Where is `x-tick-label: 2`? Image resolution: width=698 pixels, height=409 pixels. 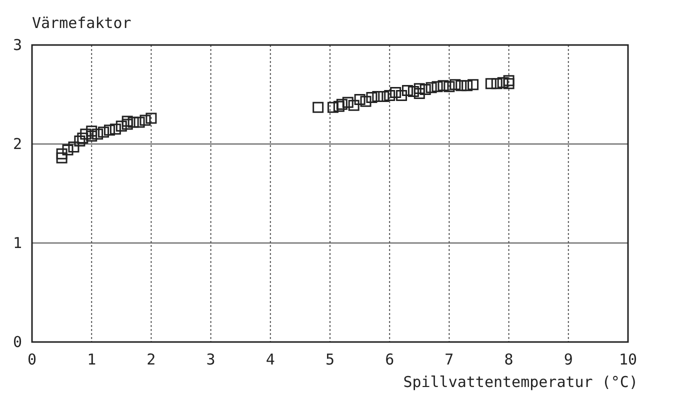 x-tick-label: 2 is located at coordinates (151, 359).